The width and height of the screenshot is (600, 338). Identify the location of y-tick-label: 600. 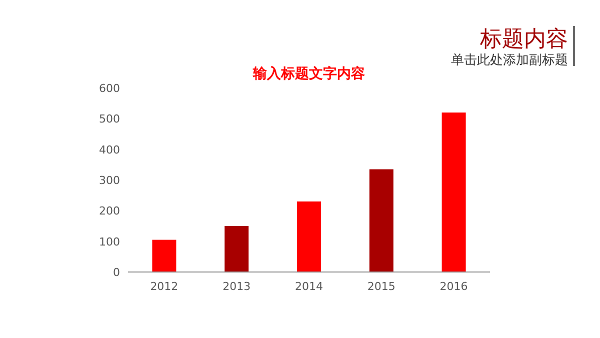
(109, 88).